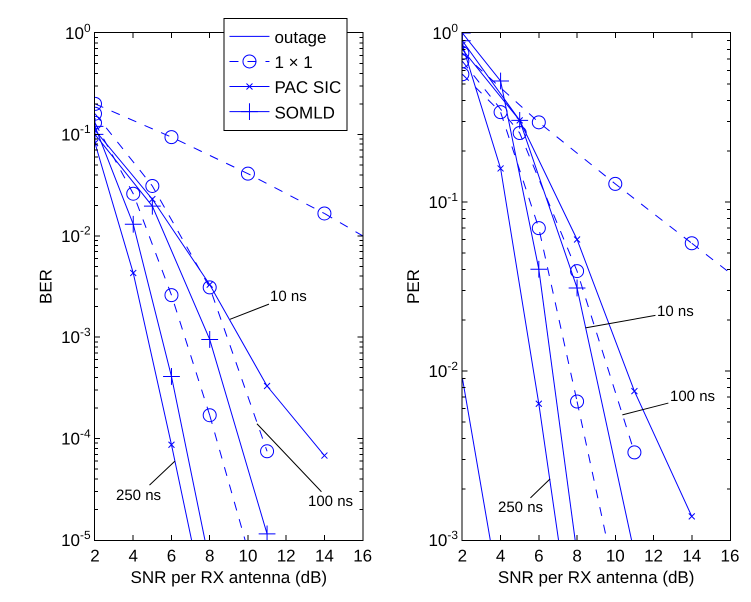  Describe the element at coordinates (46, 286) in the screenshot. I see `y-axis-title: BER` at that location.